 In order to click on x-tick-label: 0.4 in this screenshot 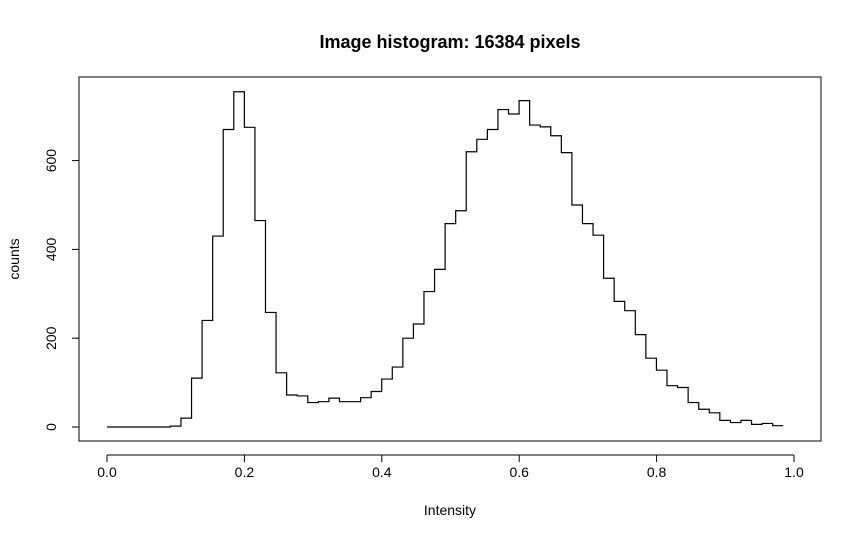, I will do `click(382, 472)`.